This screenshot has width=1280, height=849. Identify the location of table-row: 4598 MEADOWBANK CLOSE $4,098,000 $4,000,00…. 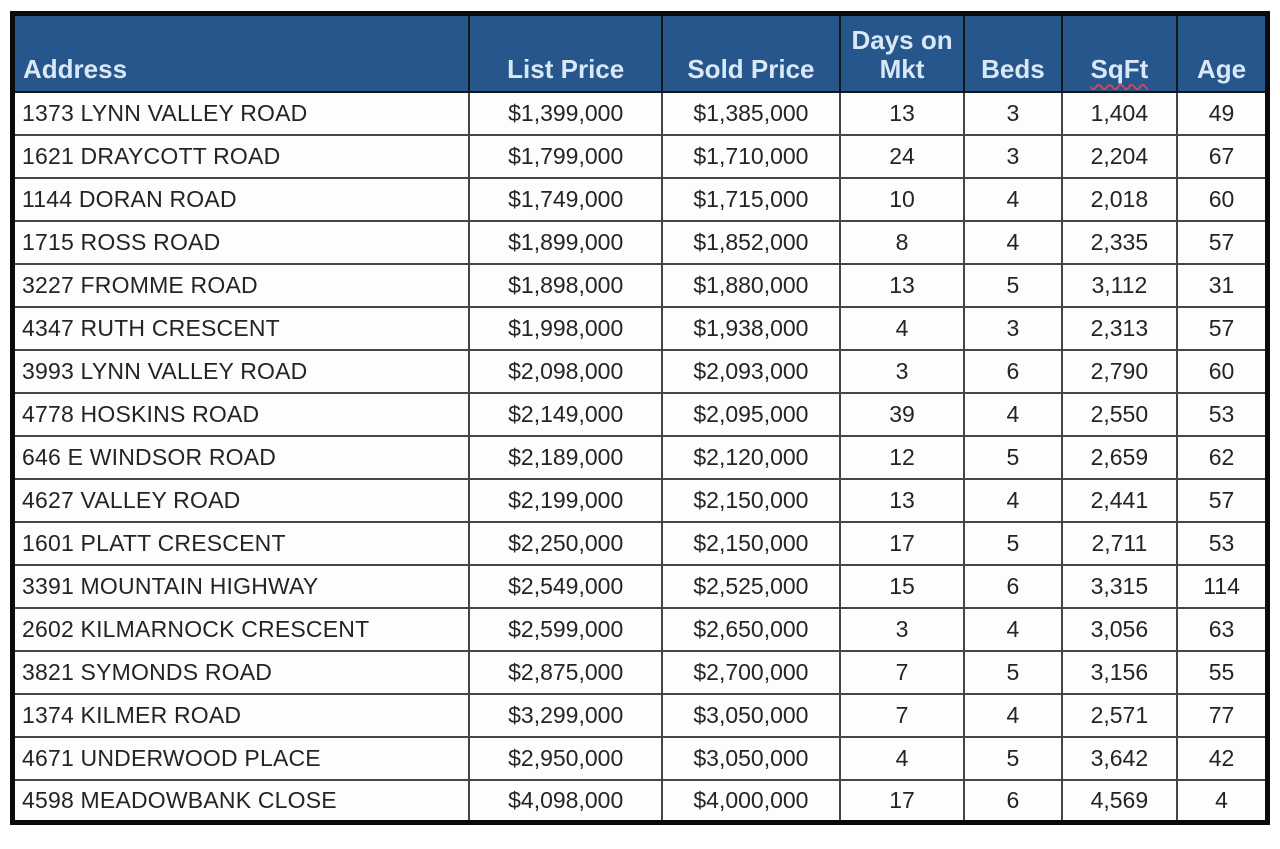
(640, 801).